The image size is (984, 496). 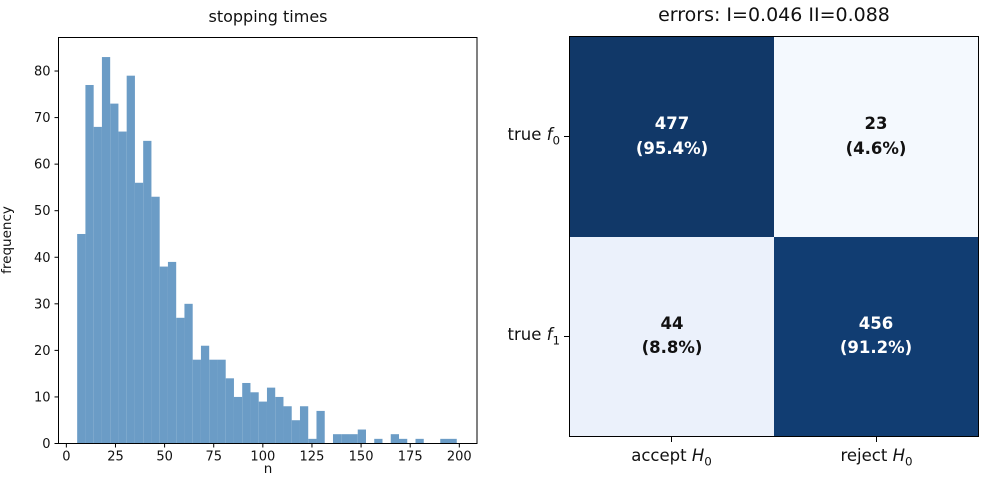 I want to click on col-label-reject-h0: reject H0, so click(x=876, y=457).